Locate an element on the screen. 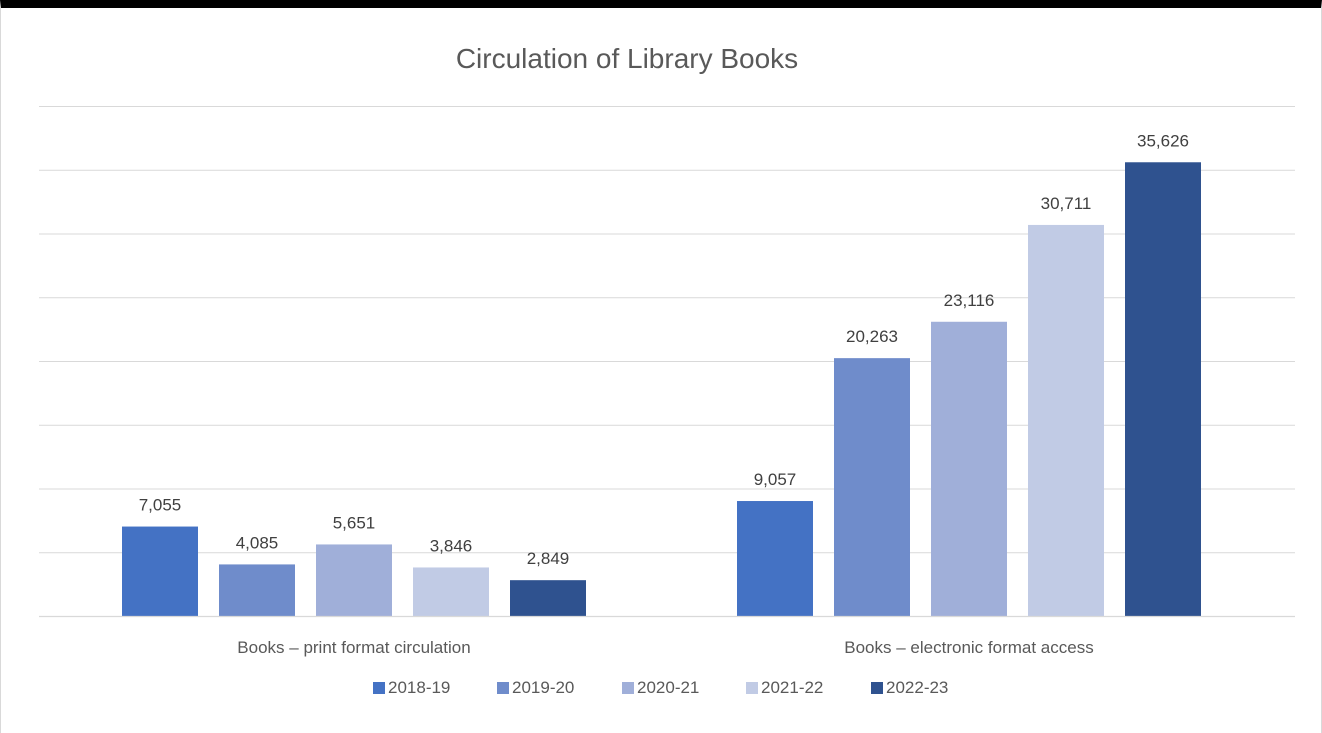 The height and width of the screenshot is (733, 1322). legend-label: 2022-23 is located at coordinates (917, 687).